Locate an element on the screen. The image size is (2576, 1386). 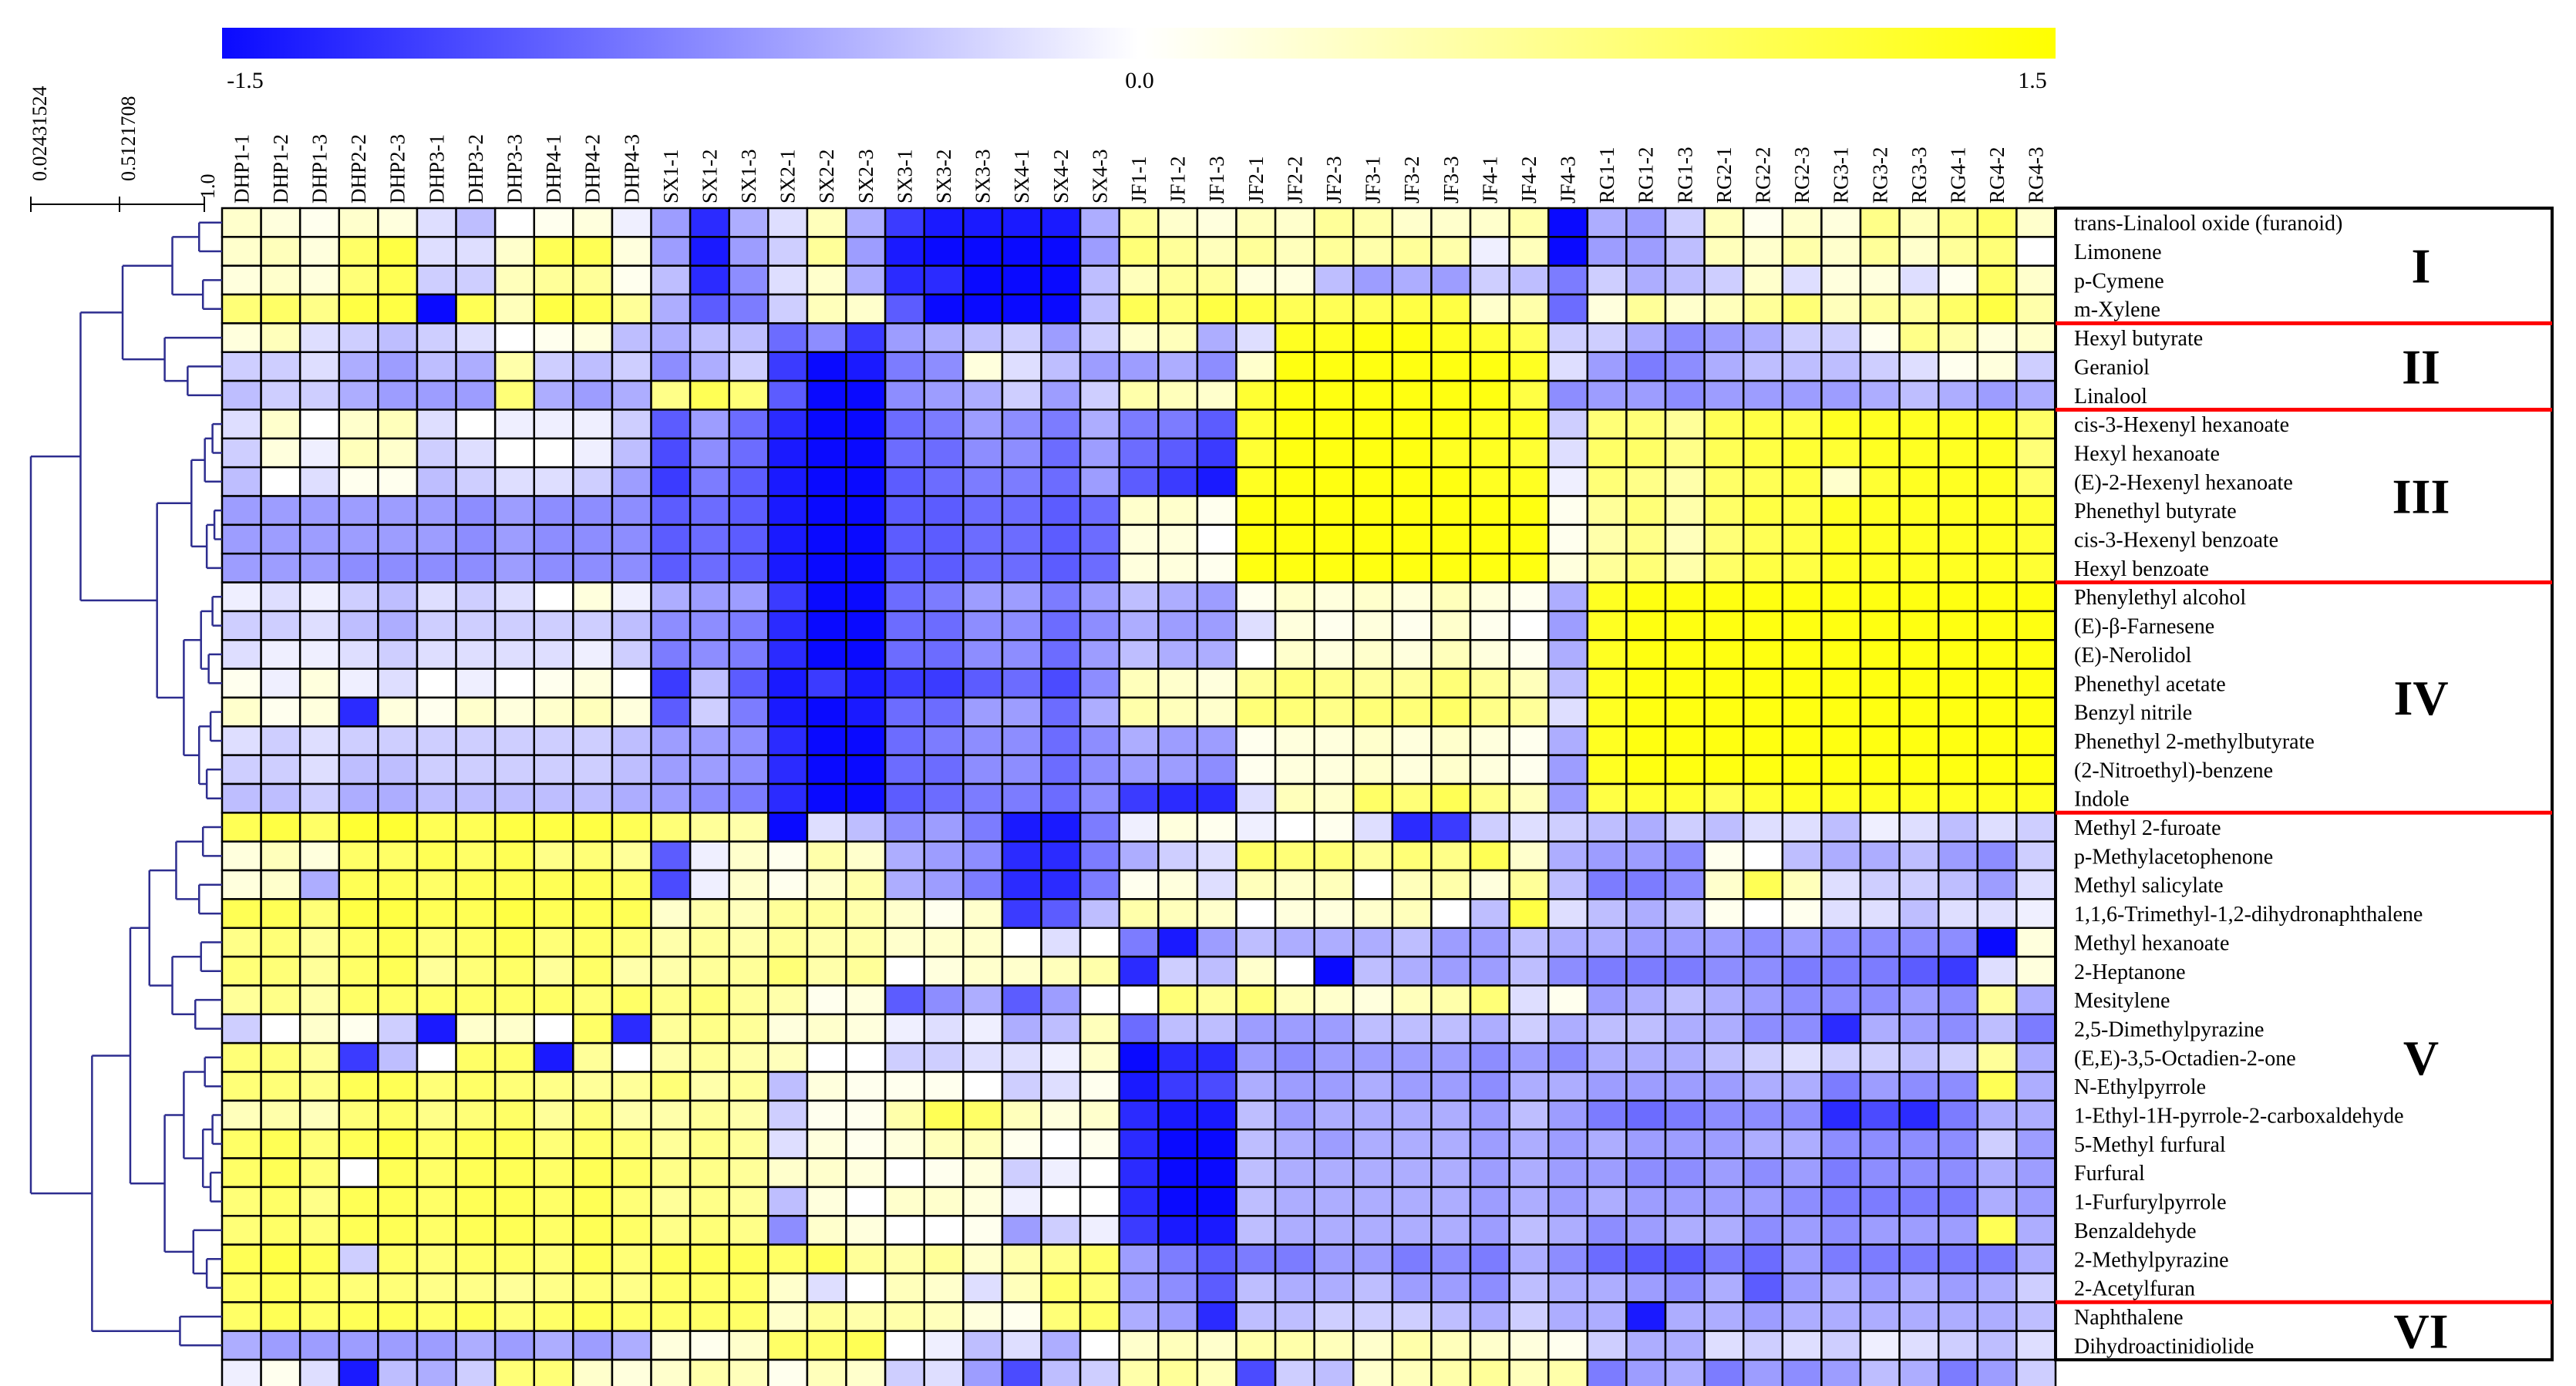
column-label: RG2-2 is located at coordinates (1764, 176).